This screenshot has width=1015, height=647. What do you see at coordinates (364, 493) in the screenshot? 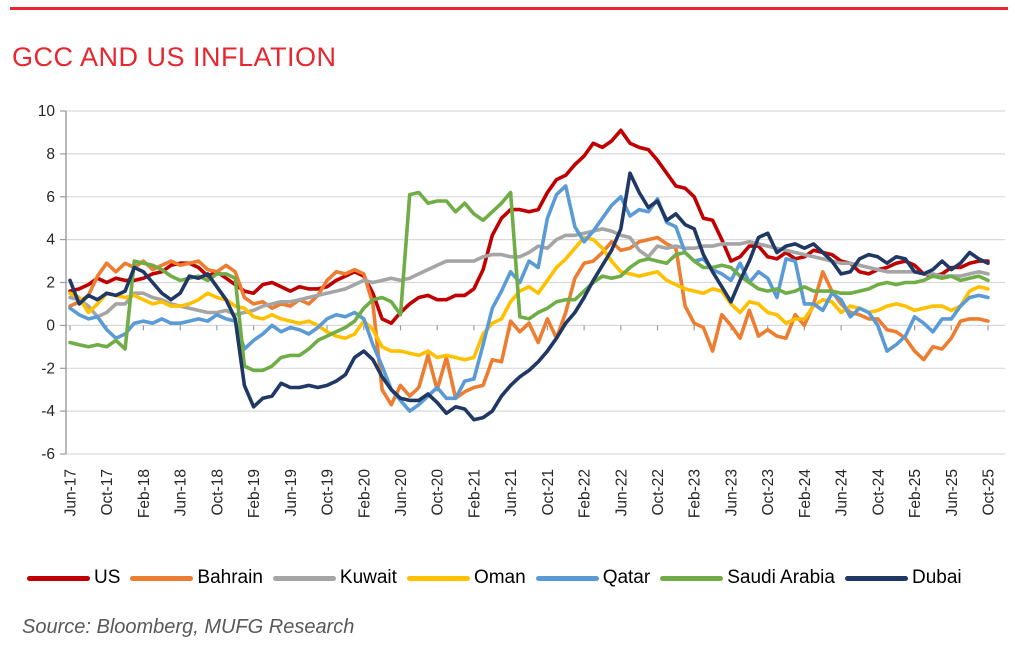
I see `x-tick-label: Feb-20` at bounding box center [364, 493].